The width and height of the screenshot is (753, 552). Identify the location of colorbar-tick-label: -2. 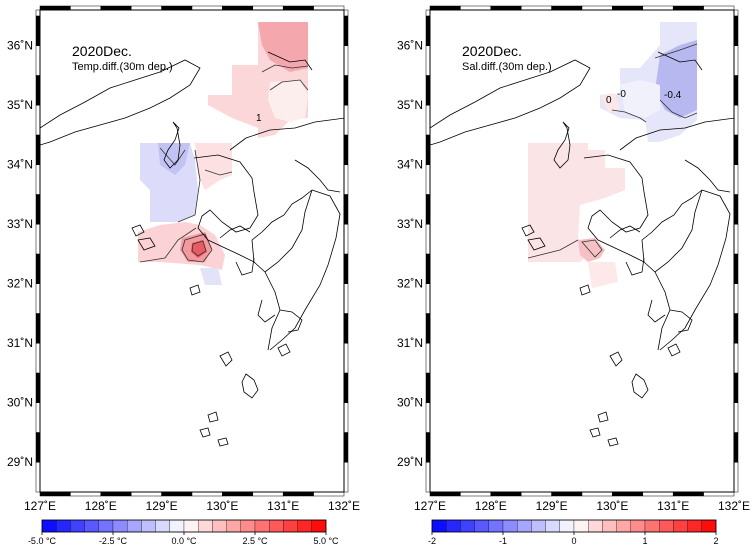
(432, 541).